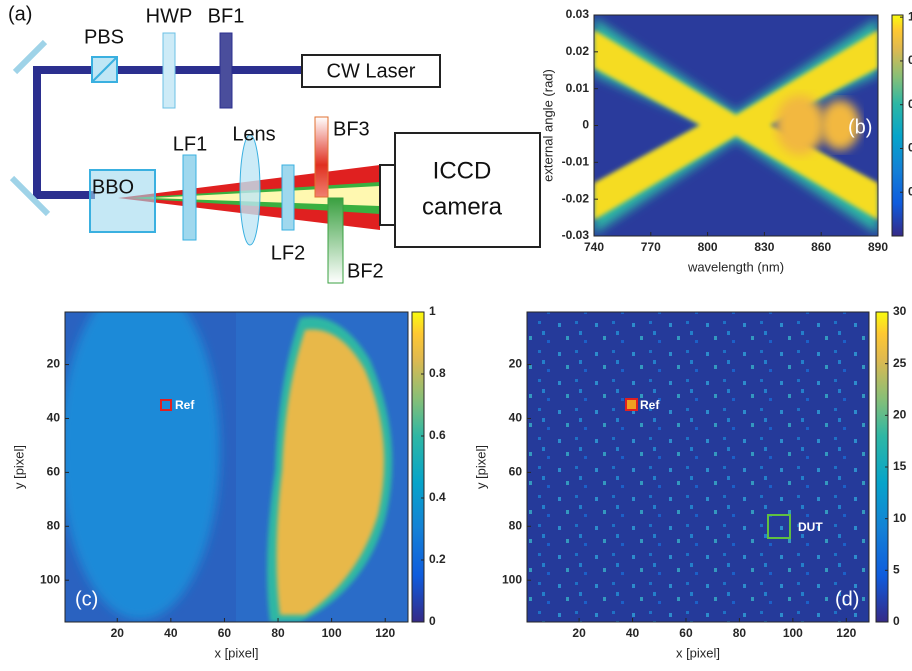 The height and width of the screenshot is (671, 912). What do you see at coordinates (189, 197) in the screenshot?
I see `lf1` at bounding box center [189, 197].